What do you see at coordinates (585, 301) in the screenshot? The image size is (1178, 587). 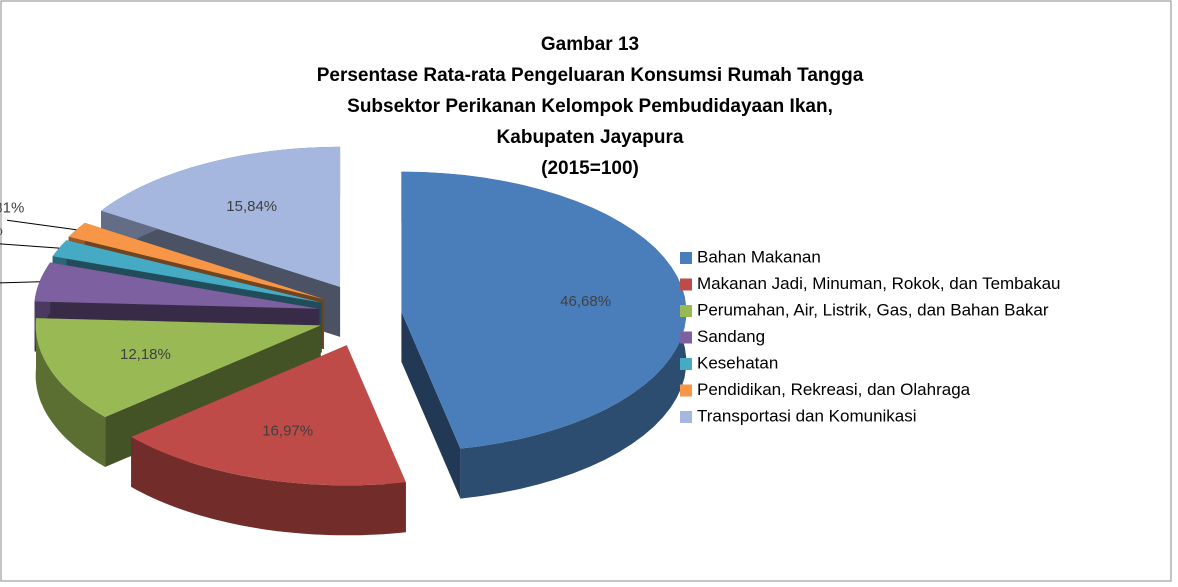 I see `data-label: 46,68%` at bounding box center [585, 301].